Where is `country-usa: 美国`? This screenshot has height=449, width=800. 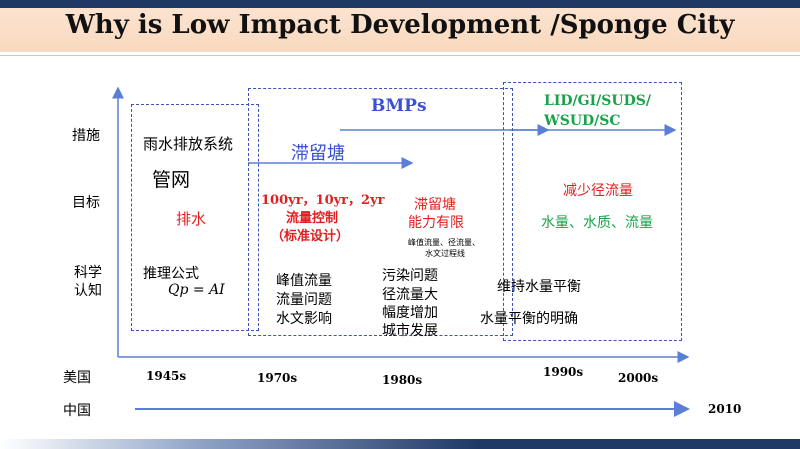 country-usa: 美国 is located at coordinates (77, 378).